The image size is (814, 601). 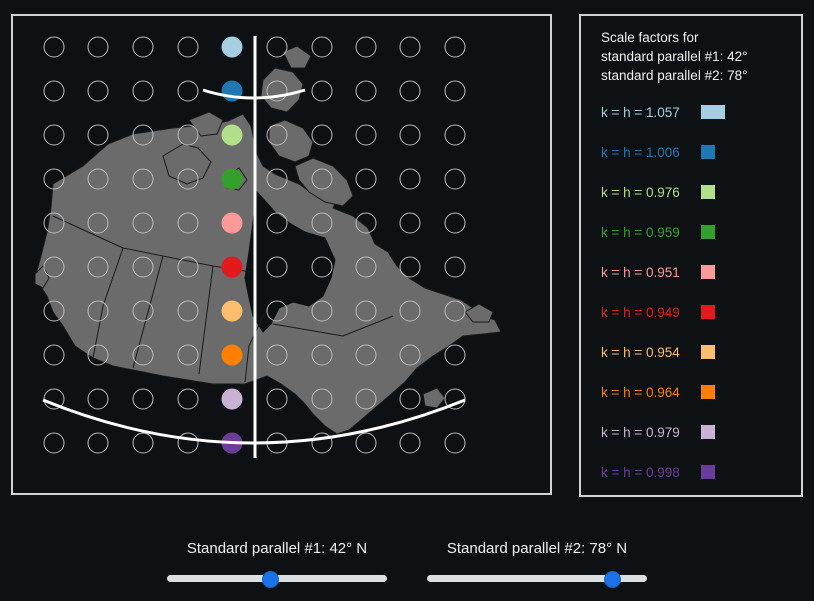 I want to click on legend-item-label: k = h = 0.954, so click(x=640, y=352).